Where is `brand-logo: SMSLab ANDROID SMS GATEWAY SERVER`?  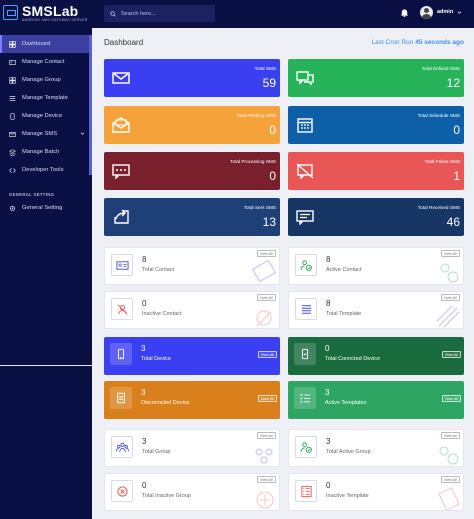
brand-logo: SMSLab ANDROID SMS GATEWAY SERVER is located at coordinates (46, 14).